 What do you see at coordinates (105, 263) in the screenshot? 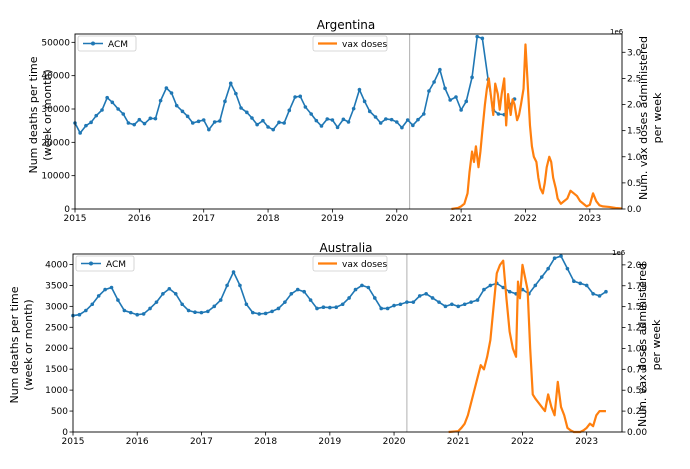
I see `legend-acm: ACM` at bounding box center [105, 263].